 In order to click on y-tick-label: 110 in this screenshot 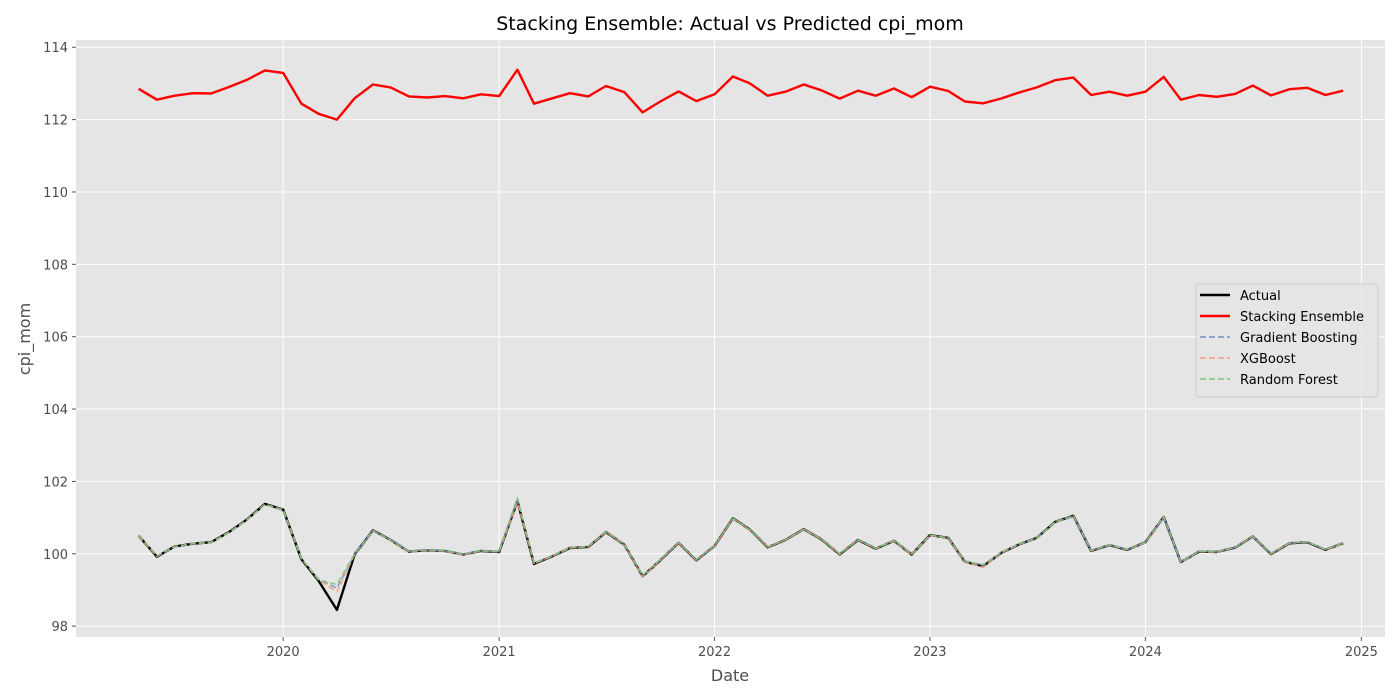, I will do `click(55, 193)`.